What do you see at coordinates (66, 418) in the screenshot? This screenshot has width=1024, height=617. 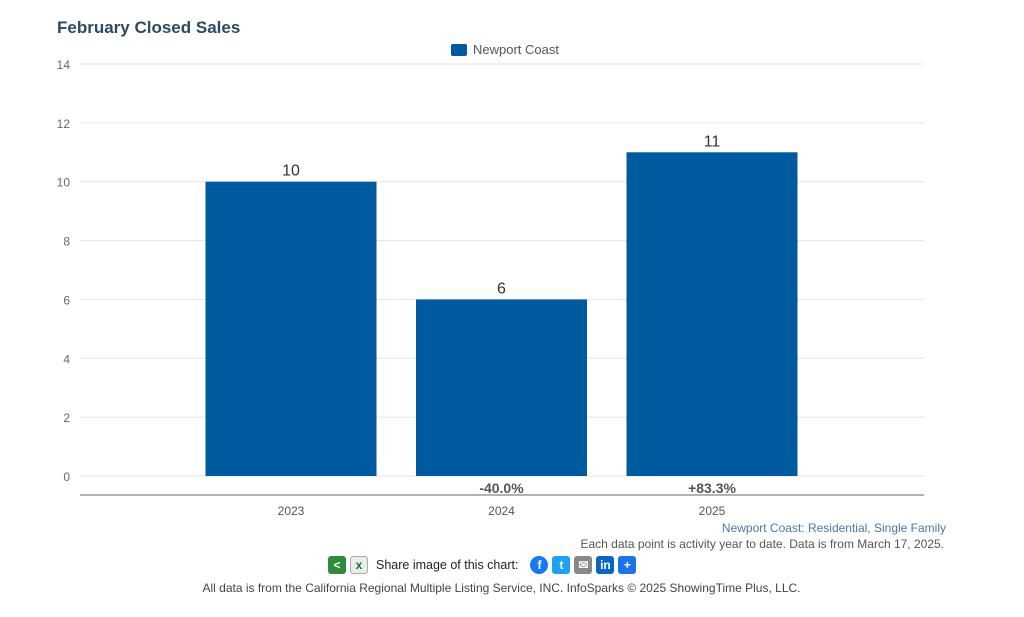 I see `y-tick-label: 2` at bounding box center [66, 418].